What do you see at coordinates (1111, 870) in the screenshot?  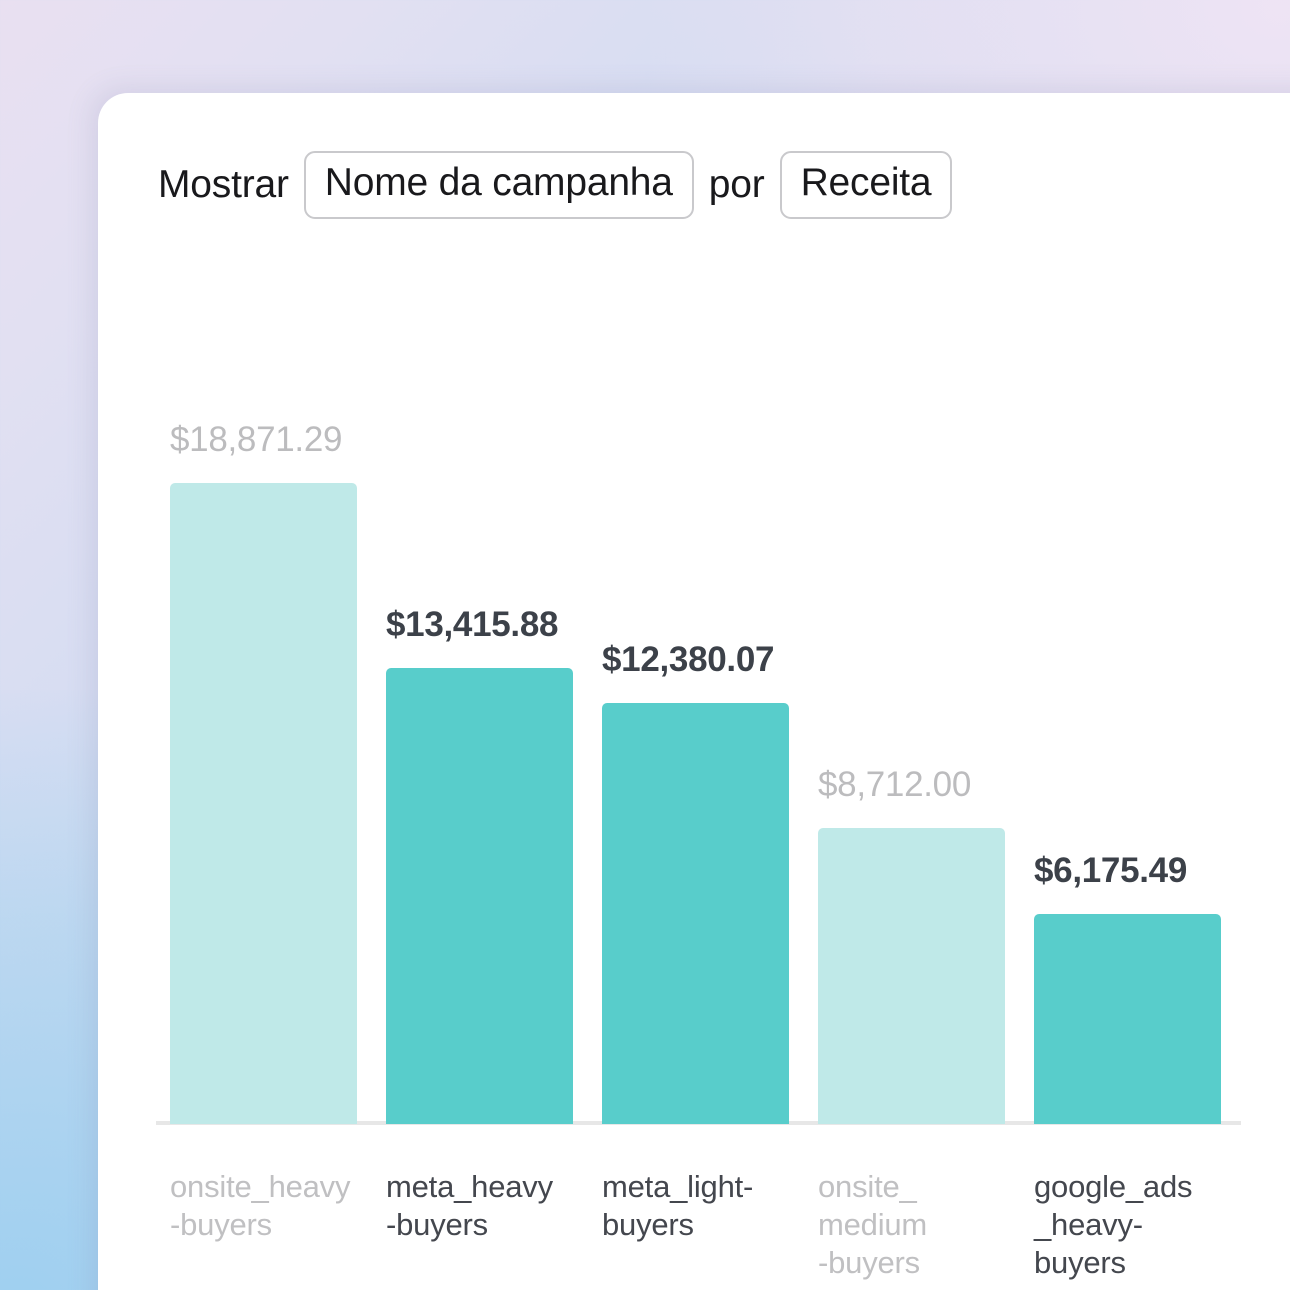 I see `bar-value-label: $6,175.49` at bounding box center [1111, 870].